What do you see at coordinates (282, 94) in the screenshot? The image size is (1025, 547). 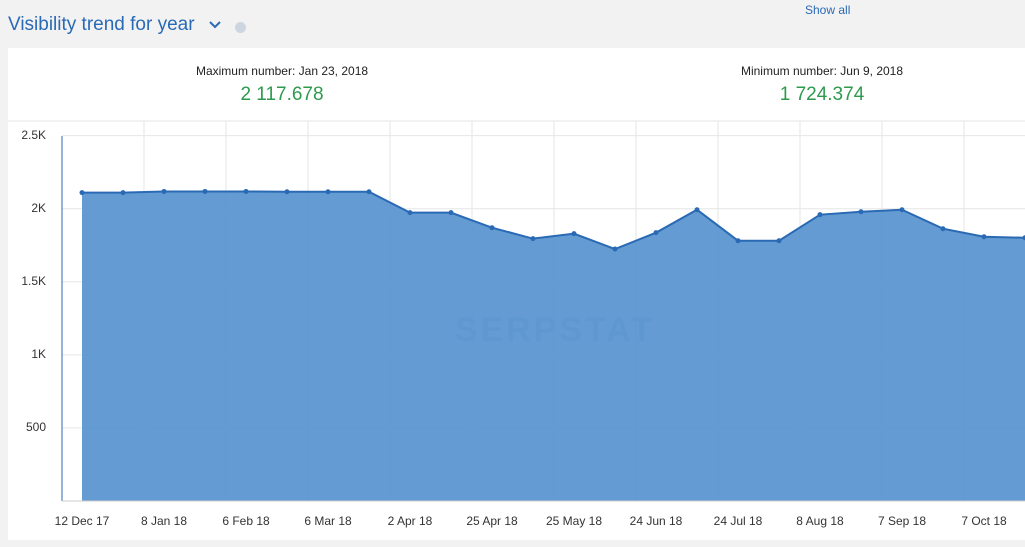 I see `stat-value: 2 117.678` at bounding box center [282, 94].